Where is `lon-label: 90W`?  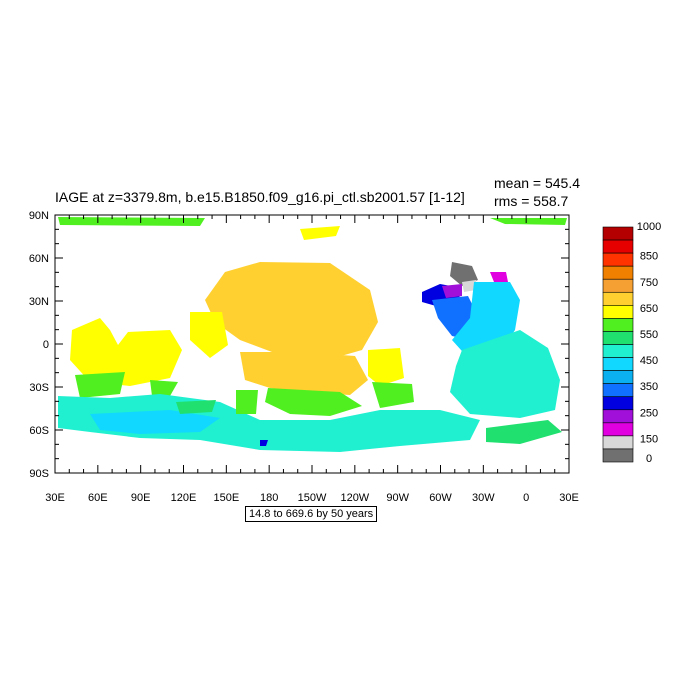
lon-label: 90W is located at coordinates (397, 498).